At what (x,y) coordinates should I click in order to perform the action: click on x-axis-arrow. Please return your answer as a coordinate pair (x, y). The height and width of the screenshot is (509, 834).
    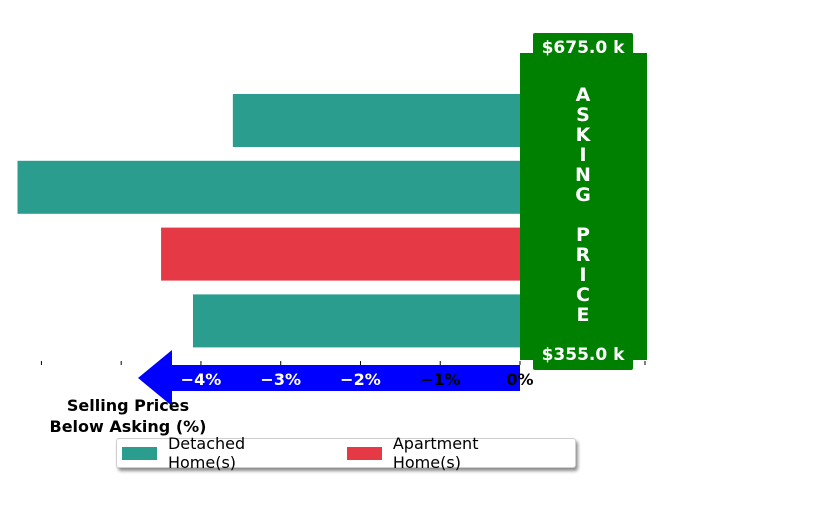
    Looking at the image, I should click on (329, 378).